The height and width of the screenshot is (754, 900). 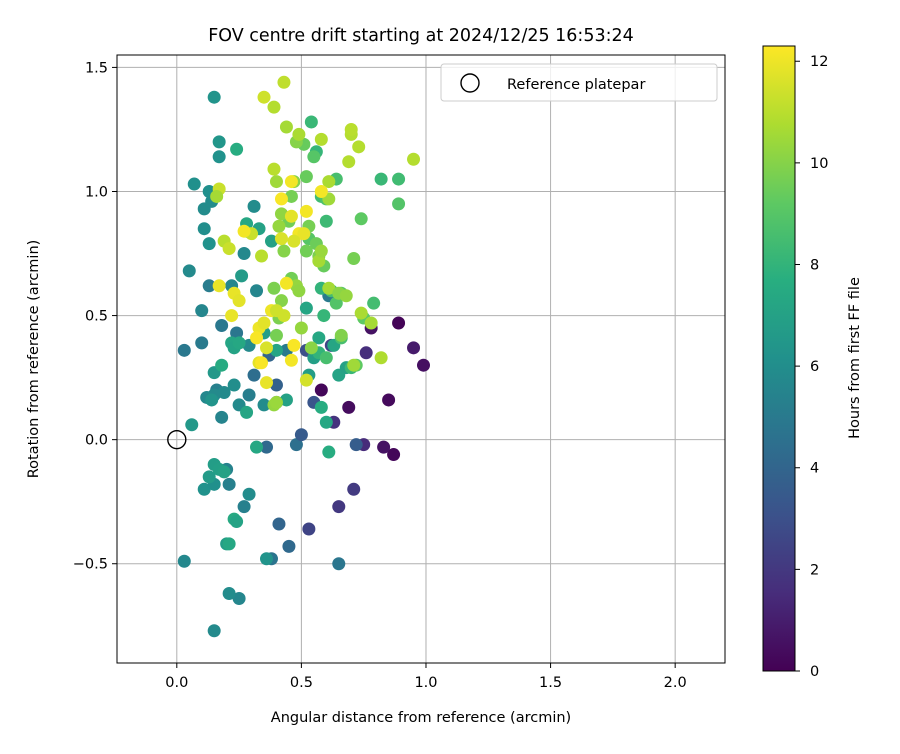 What do you see at coordinates (675, 683) in the screenshot?
I see `x-tick-label: 2.0` at bounding box center [675, 683].